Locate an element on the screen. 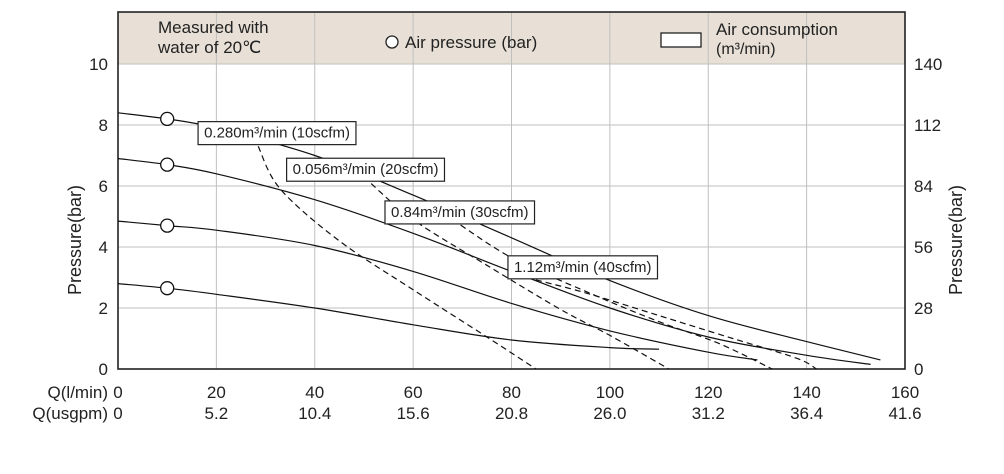 The height and width of the screenshot is (474, 1004). y-left-tick-label: 6 is located at coordinates (103, 186).